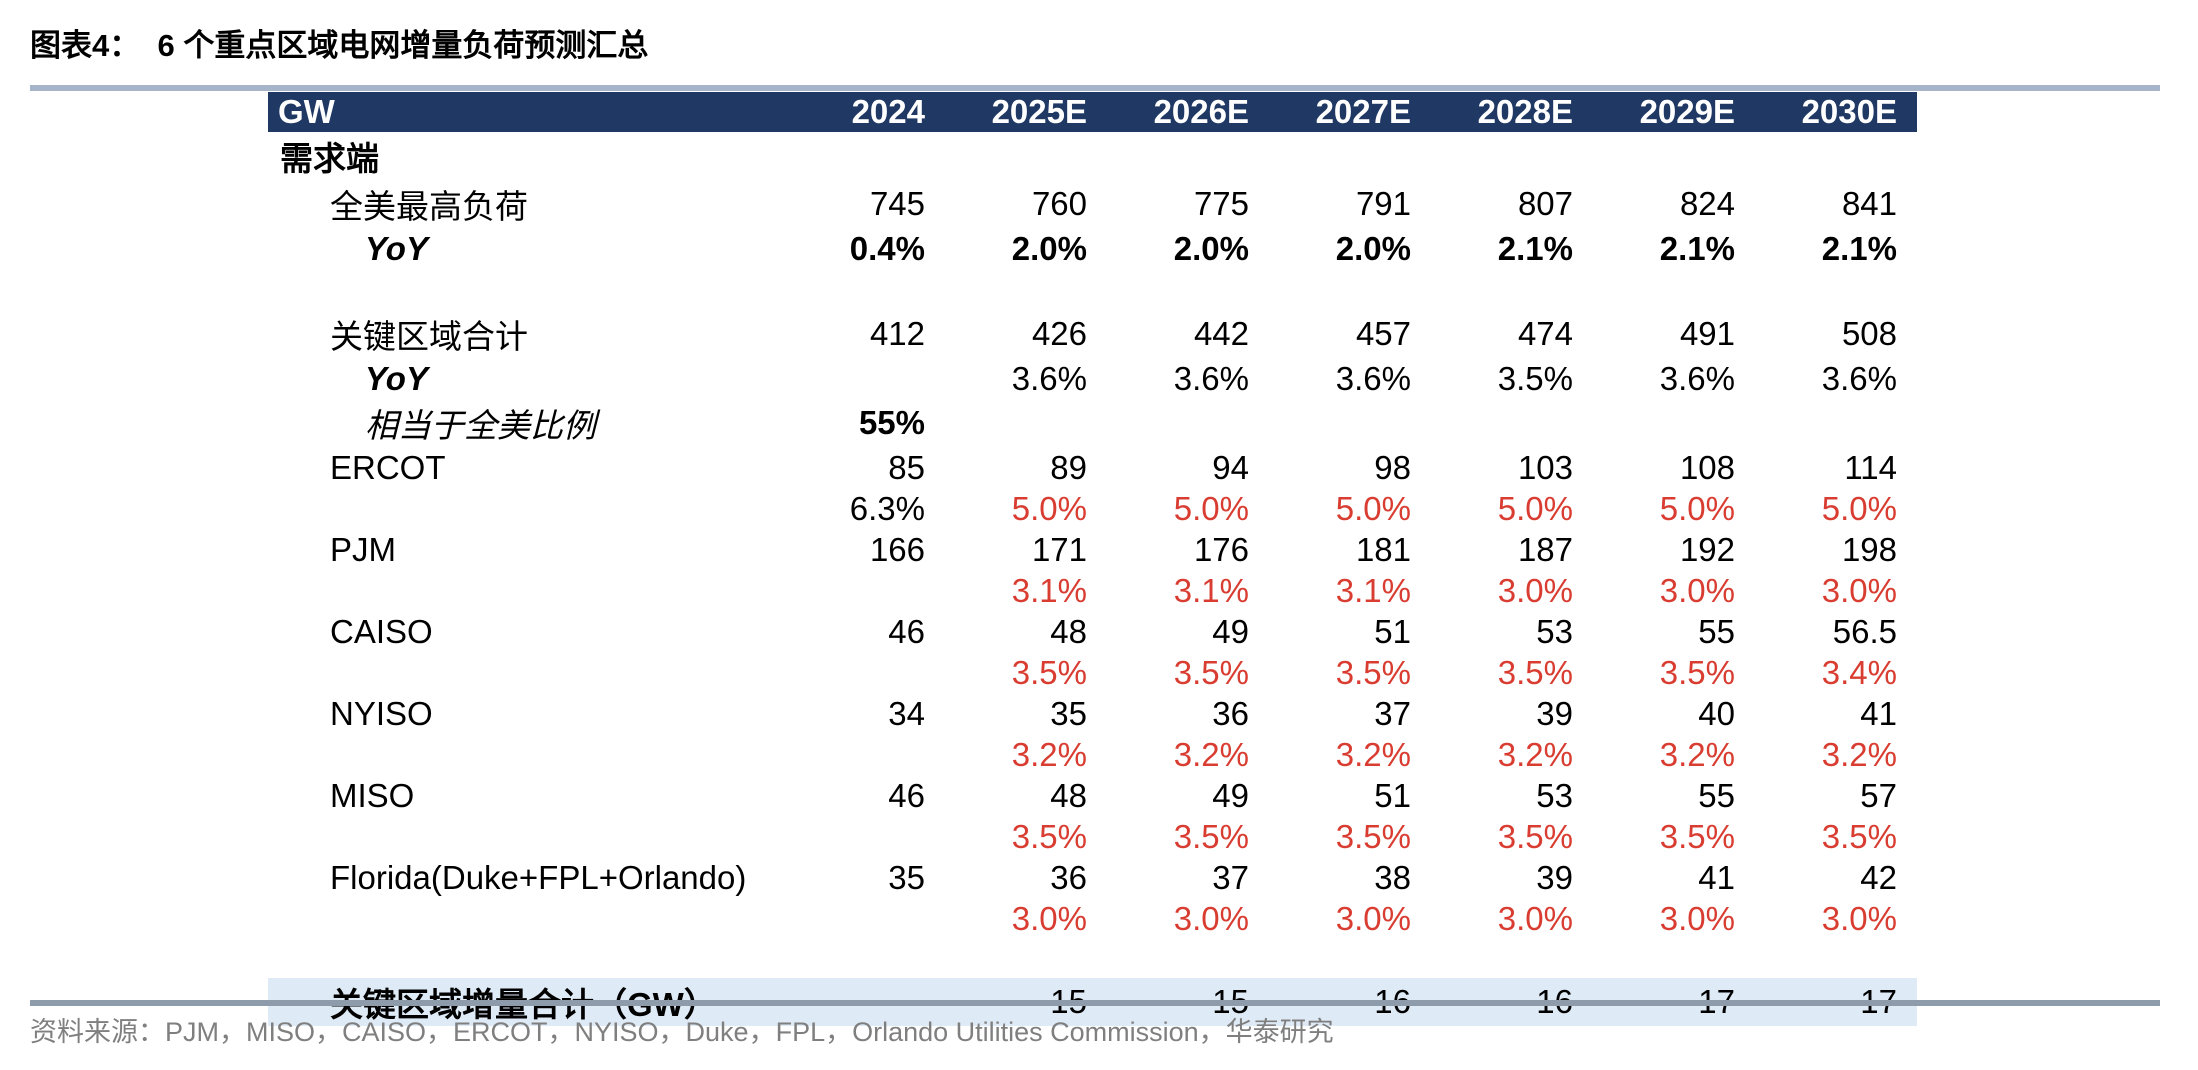 Image resolution: width=2198 pixels, height=1070 pixels. What do you see at coordinates (1092, 713) in the screenshot?
I see `row-nyiso: NYISO 34 35 36 37 39 40 41` at bounding box center [1092, 713].